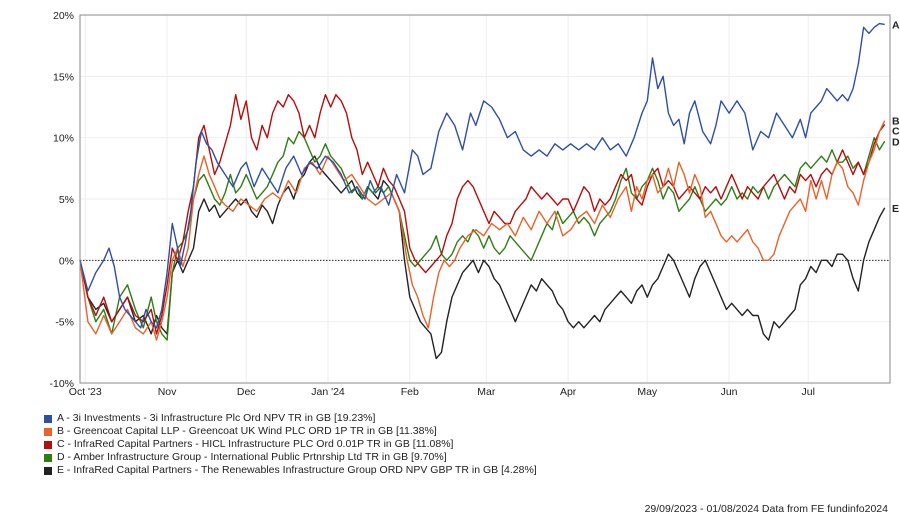 Image resolution: width=900 pixels, height=518 pixels. I want to click on legend-swatch-e, so click(48, 470).